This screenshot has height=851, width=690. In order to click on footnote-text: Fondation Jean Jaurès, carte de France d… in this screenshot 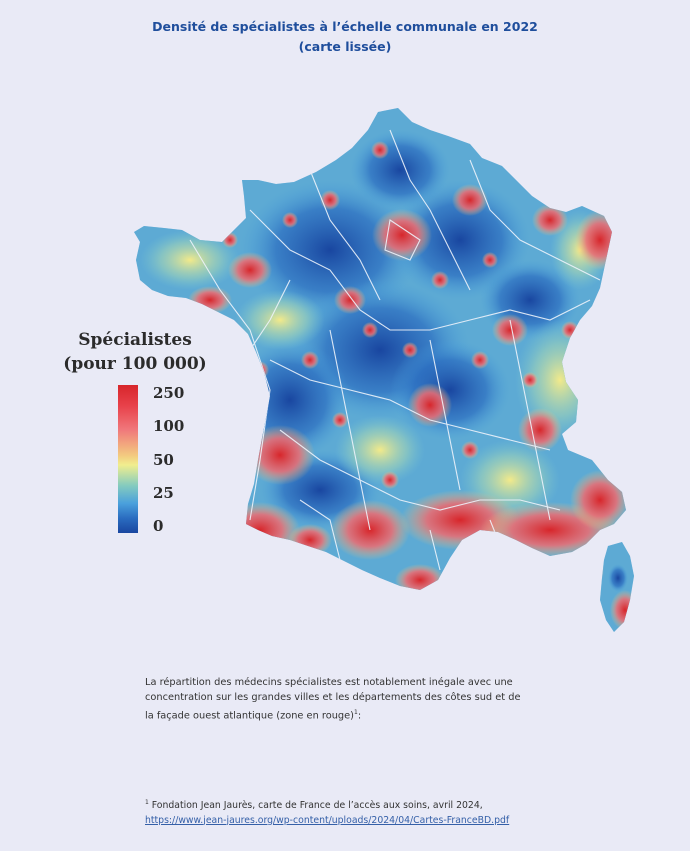, I will do `click(315, 806)`.